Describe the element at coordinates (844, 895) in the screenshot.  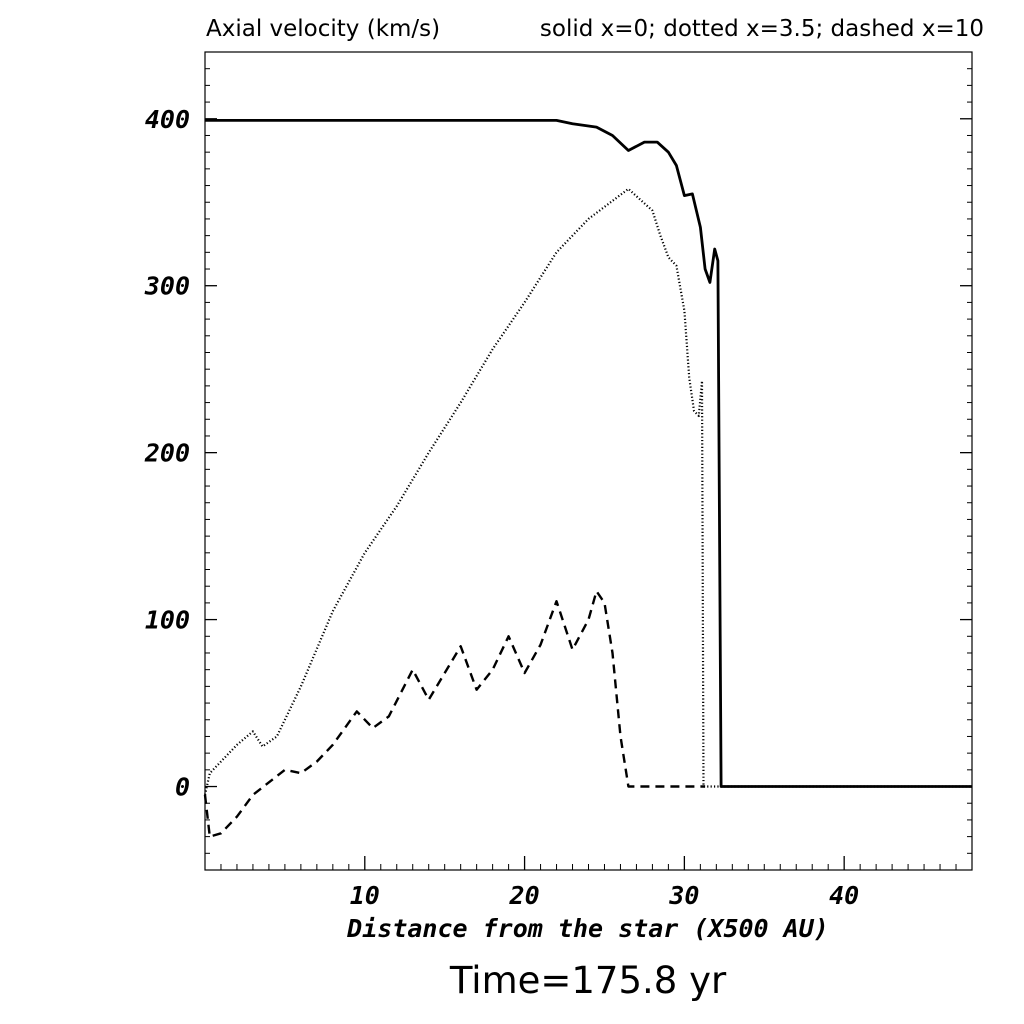
I see `x-tick-label: 40` at that location.